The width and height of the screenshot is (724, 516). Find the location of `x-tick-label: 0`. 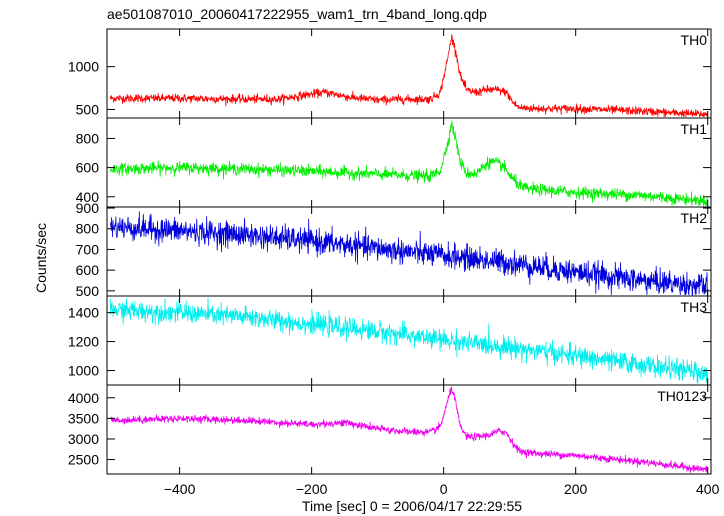

x-tick-label: 0 is located at coordinates (444, 489).